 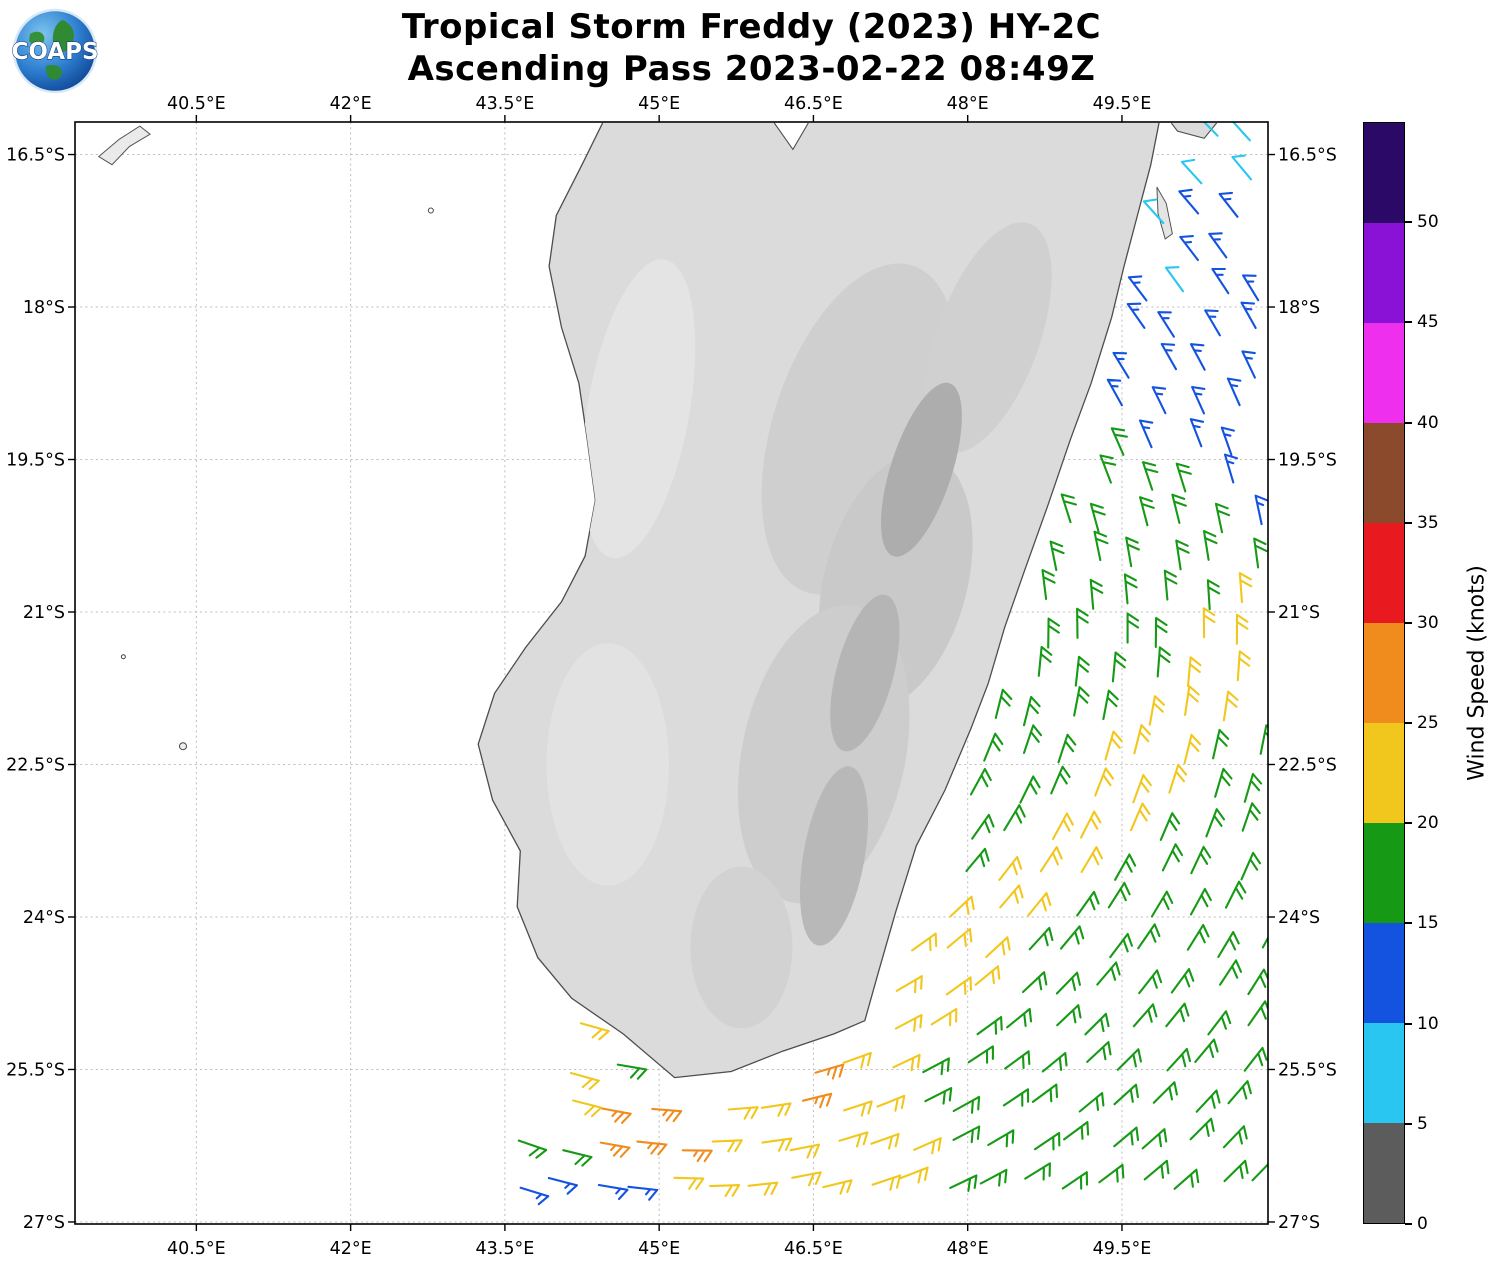 I want to click on coaps-logo: COAPS, so click(x=55, y=51).